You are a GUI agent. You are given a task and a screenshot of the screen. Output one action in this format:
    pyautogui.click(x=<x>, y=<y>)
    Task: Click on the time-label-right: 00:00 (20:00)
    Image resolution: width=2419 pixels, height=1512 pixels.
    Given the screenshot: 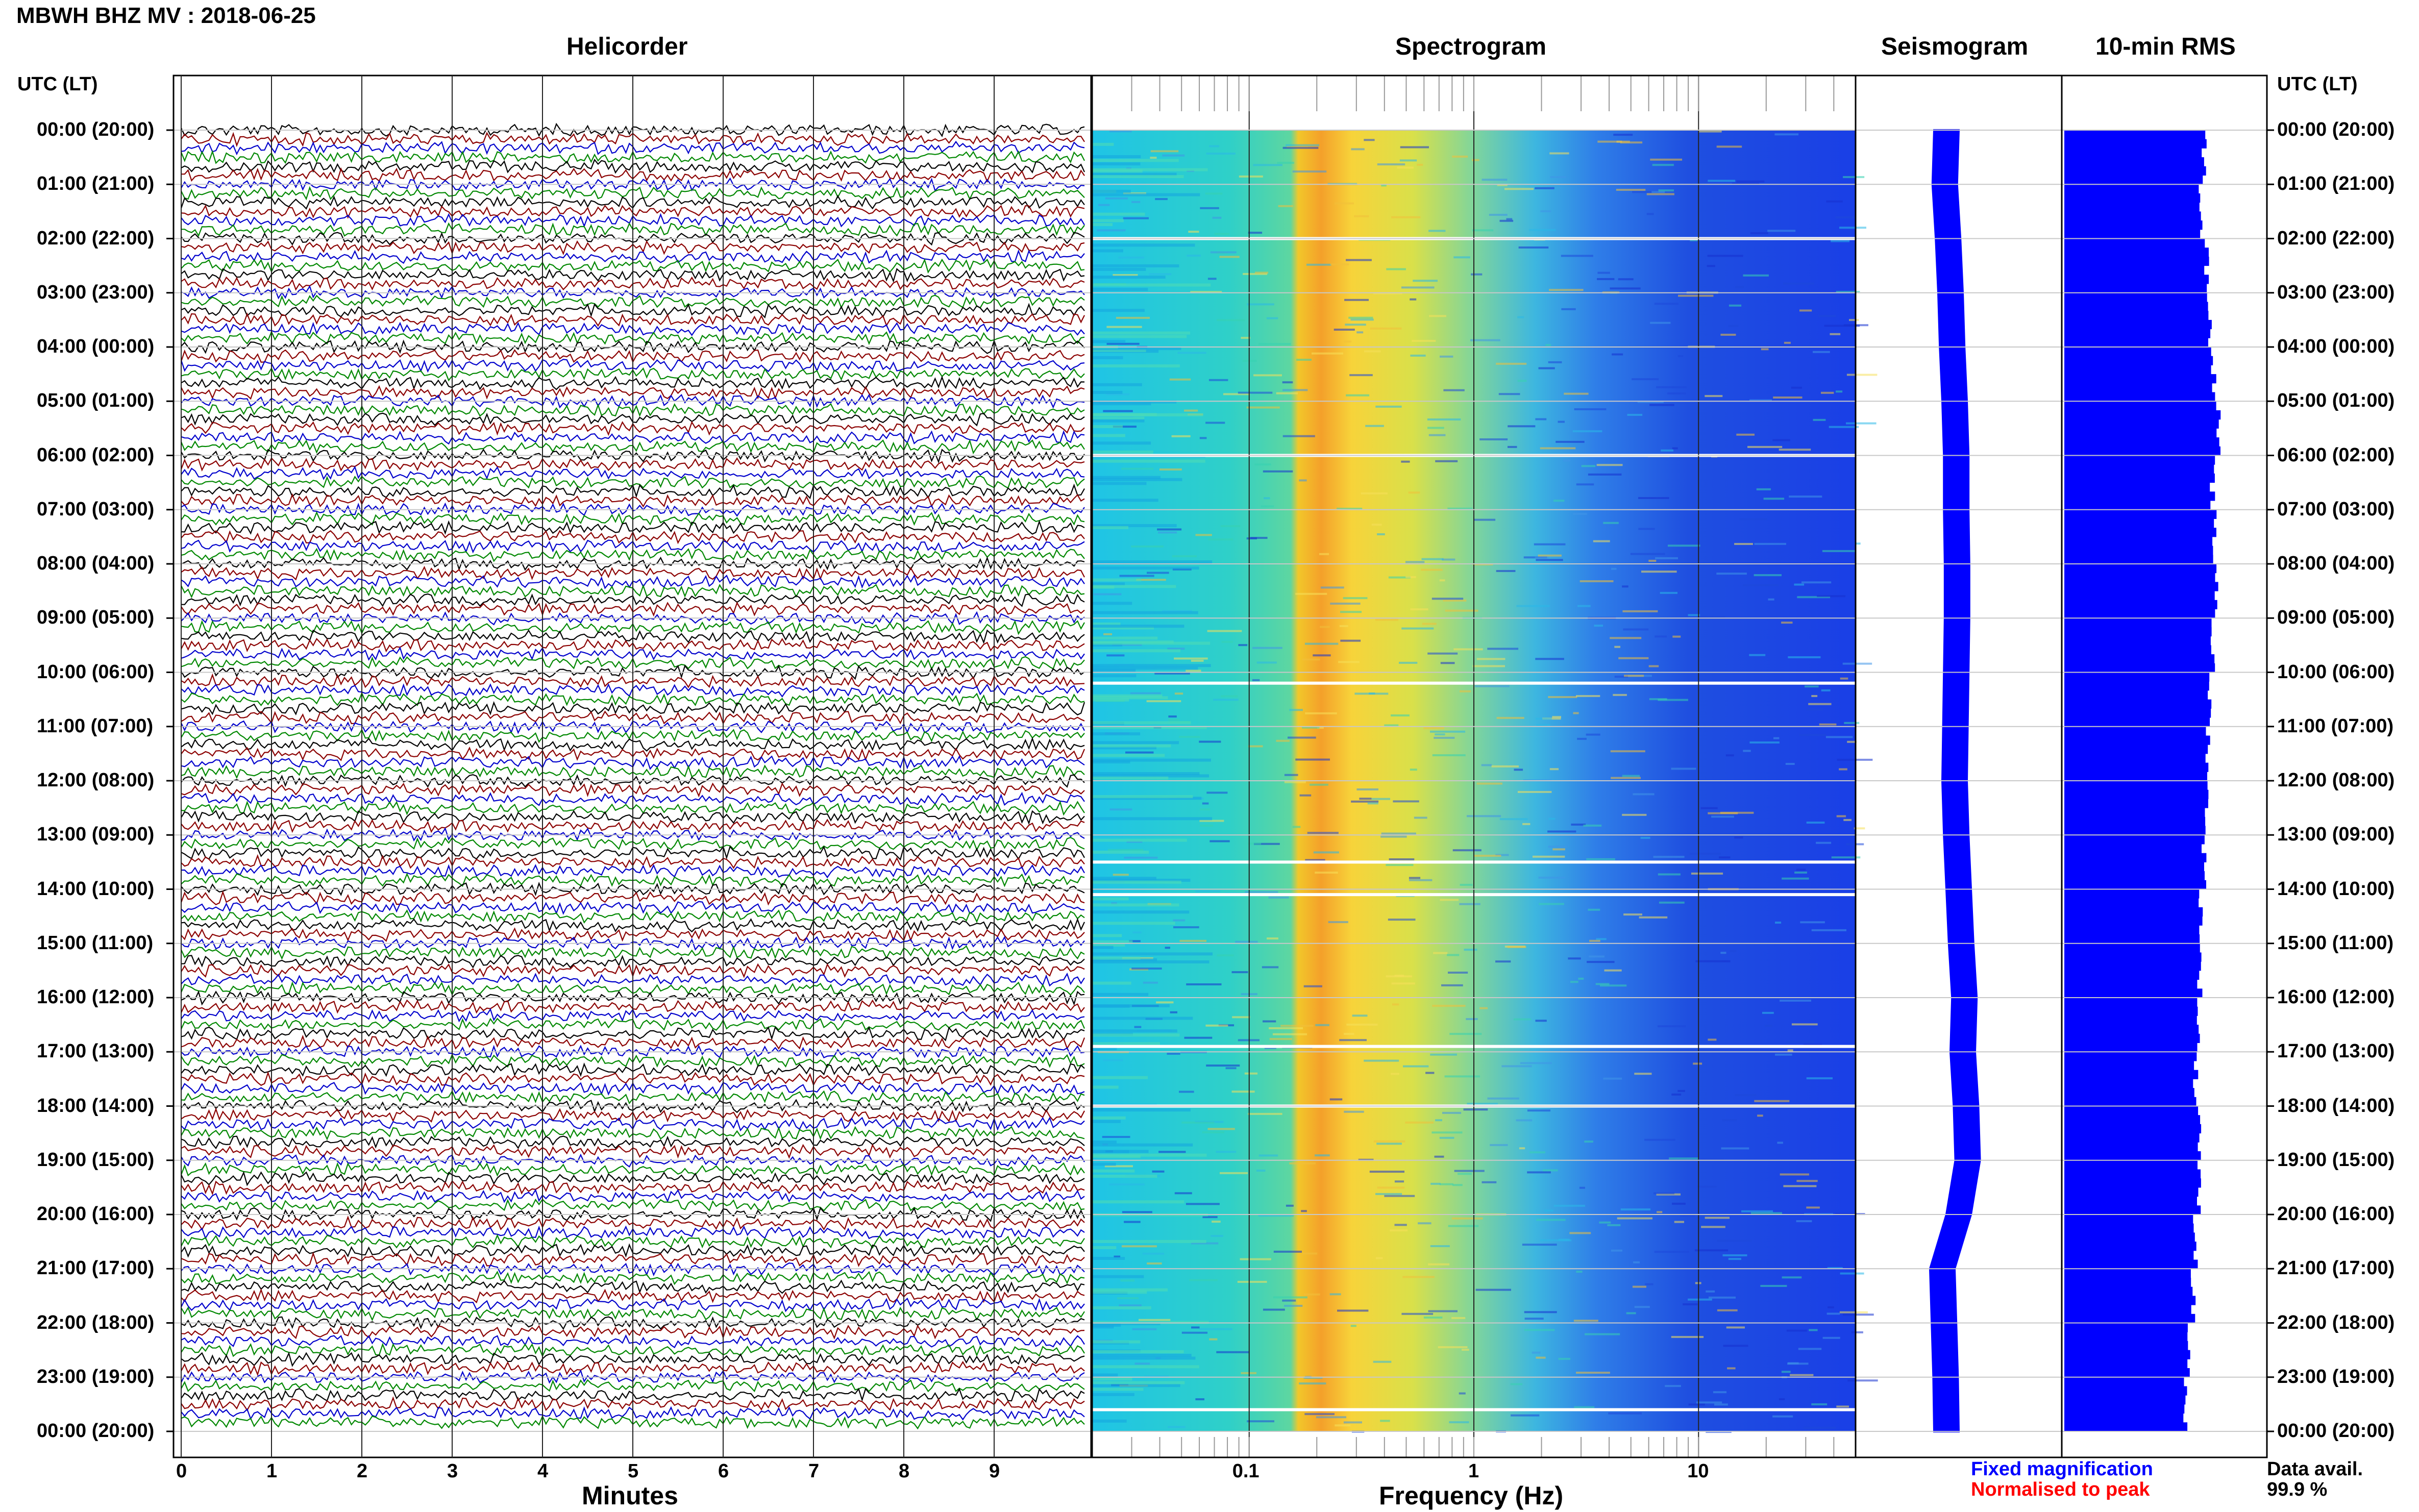 What is the action you would take?
    pyautogui.click(x=2336, y=1431)
    